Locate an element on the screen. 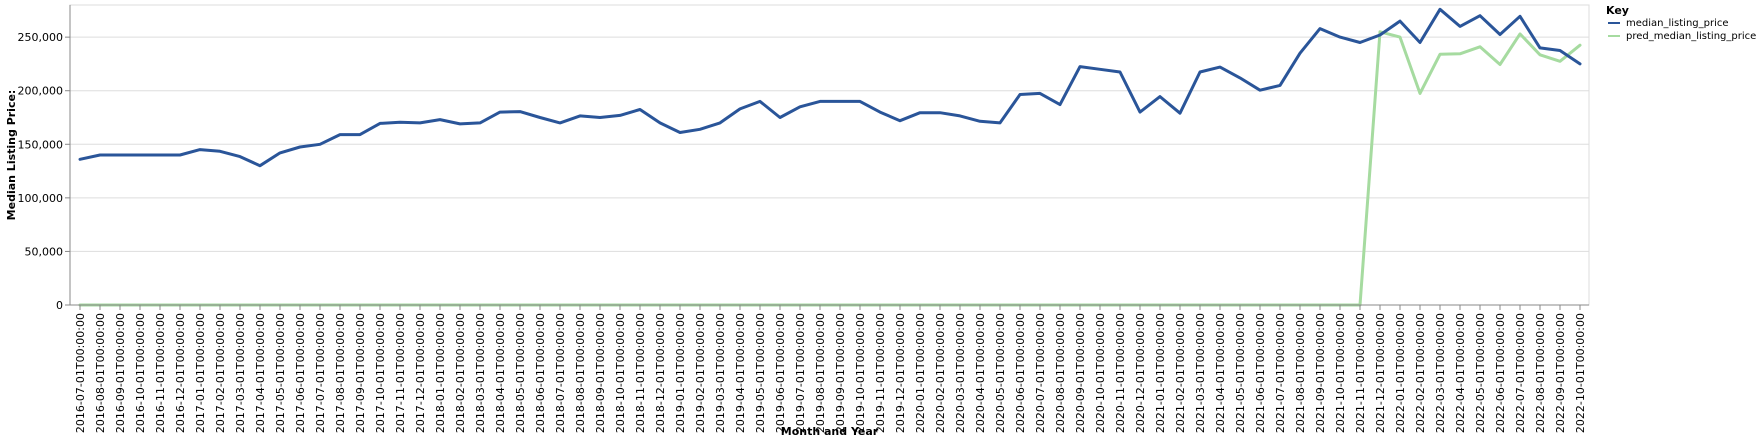 Image resolution: width=1759 pixels, height=442 pixels. x-tick-label: 2020-01-01T00:00:00 is located at coordinates (920, 373).